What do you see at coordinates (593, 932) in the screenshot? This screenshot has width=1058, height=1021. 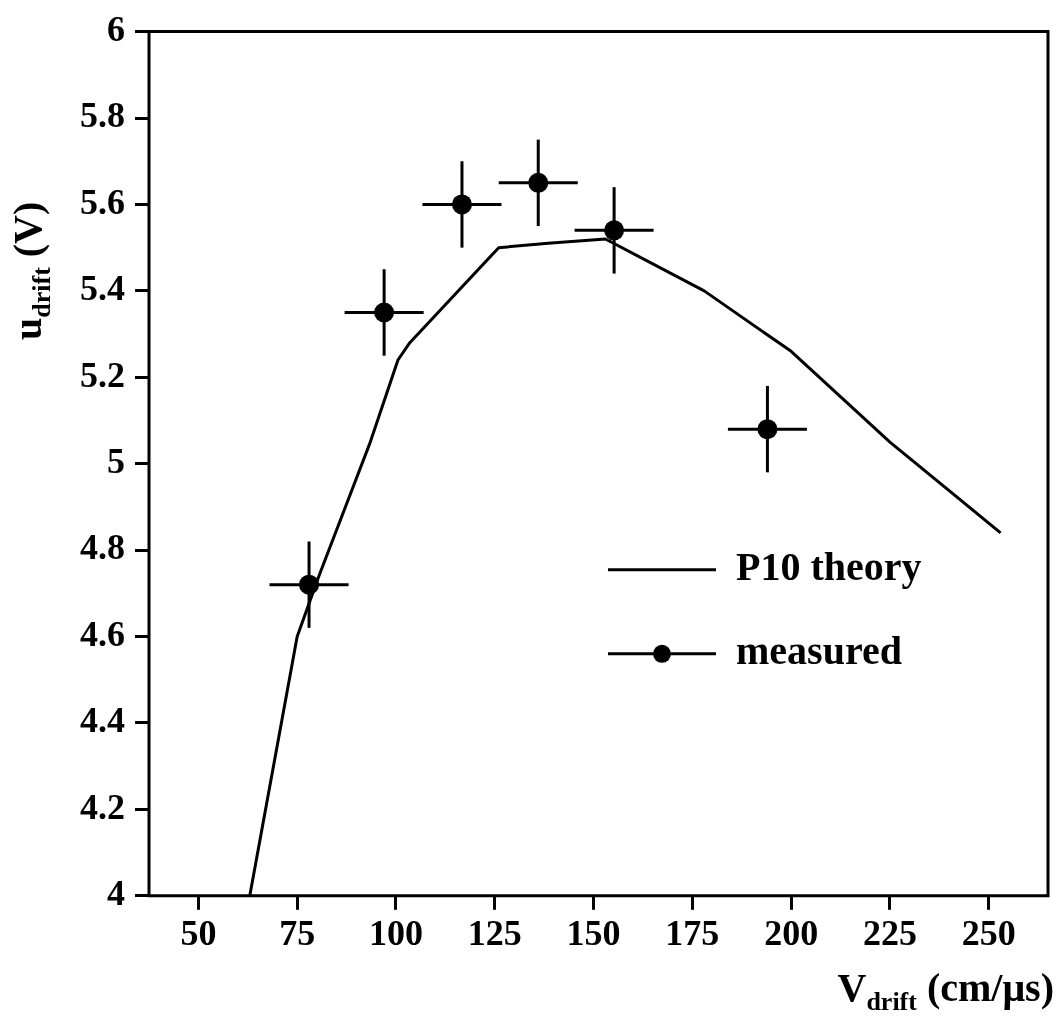 I see `x-tick-label: 150` at bounding box center [593, 932].